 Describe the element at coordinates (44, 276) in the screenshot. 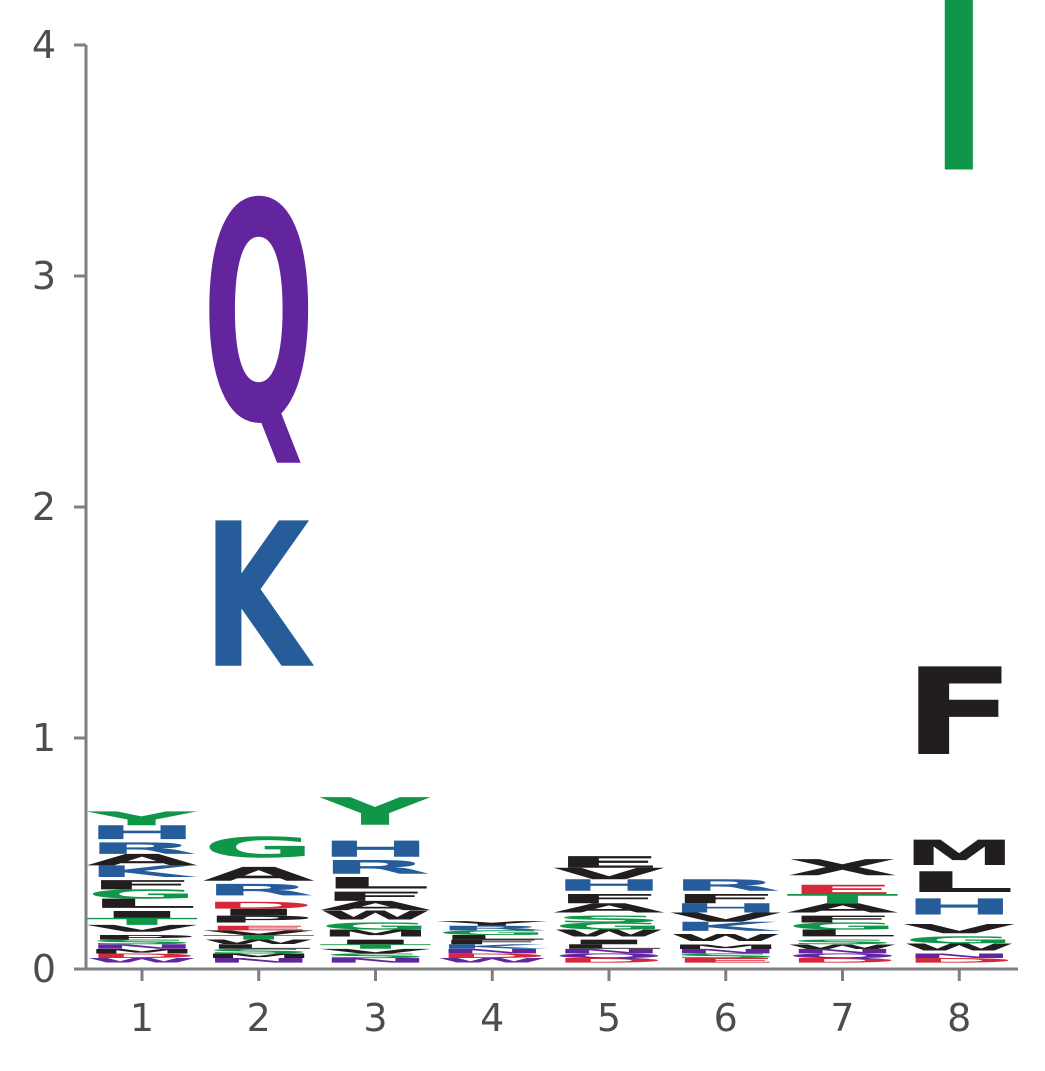

I see `y-tick-label: 3` at that location.